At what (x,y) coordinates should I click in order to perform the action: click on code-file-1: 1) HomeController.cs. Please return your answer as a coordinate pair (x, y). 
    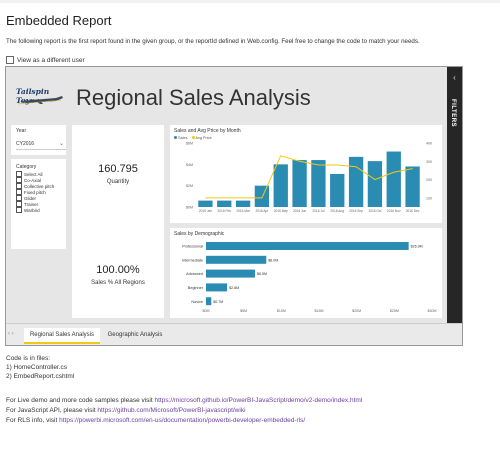
    Looking at the image, I should click on (37, 367).